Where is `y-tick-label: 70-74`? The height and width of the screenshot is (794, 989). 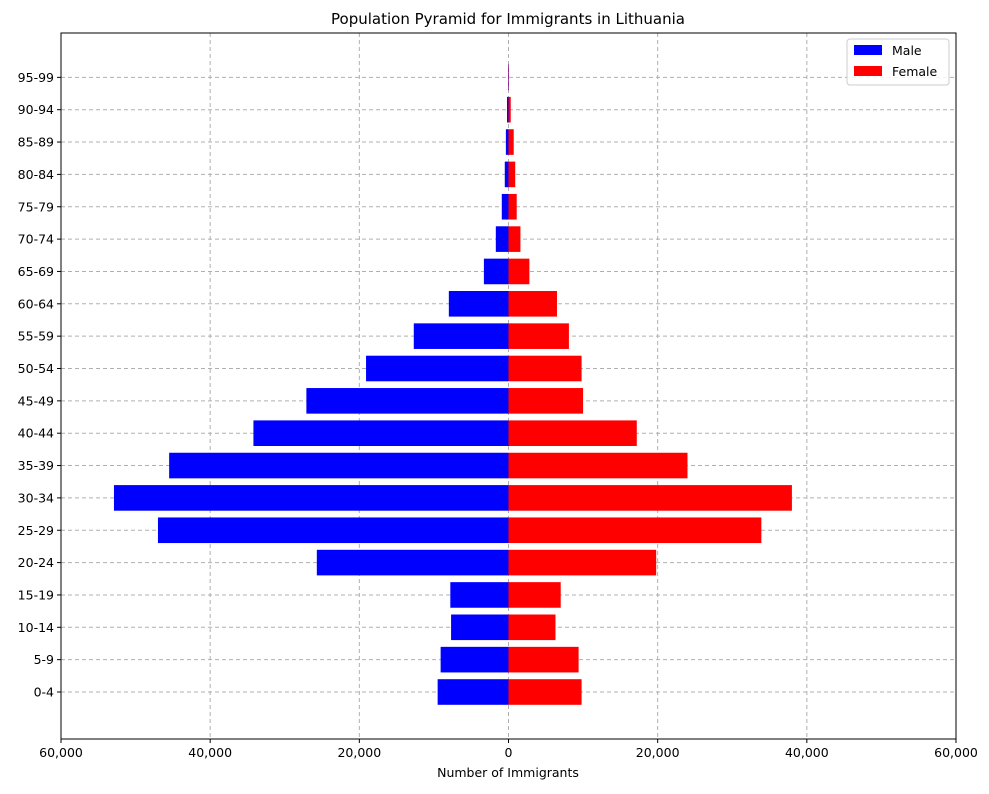 y-tick-label: 70-74 is located at coordinates (36, 239).